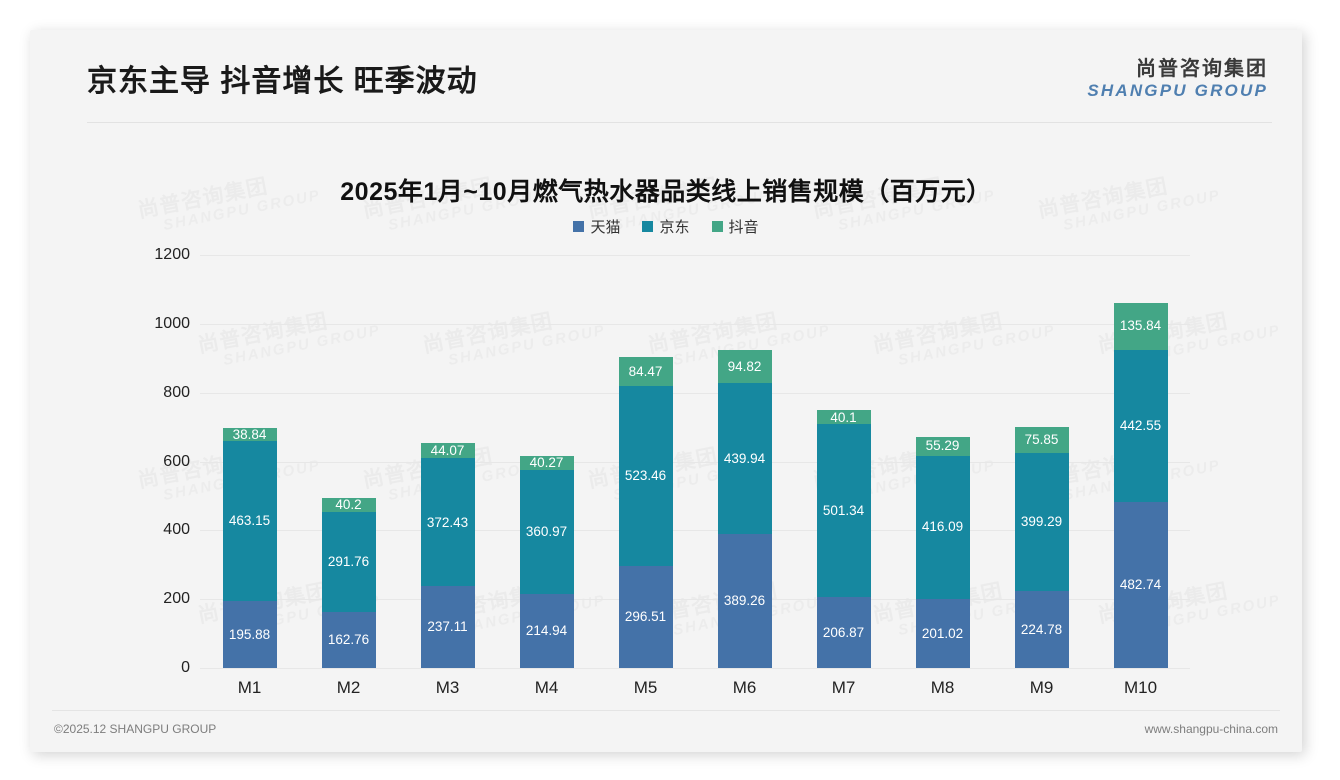 This screenshot has width=1340, height=780. I want to click on bar-value-label: 40.27, so click(546, 463).